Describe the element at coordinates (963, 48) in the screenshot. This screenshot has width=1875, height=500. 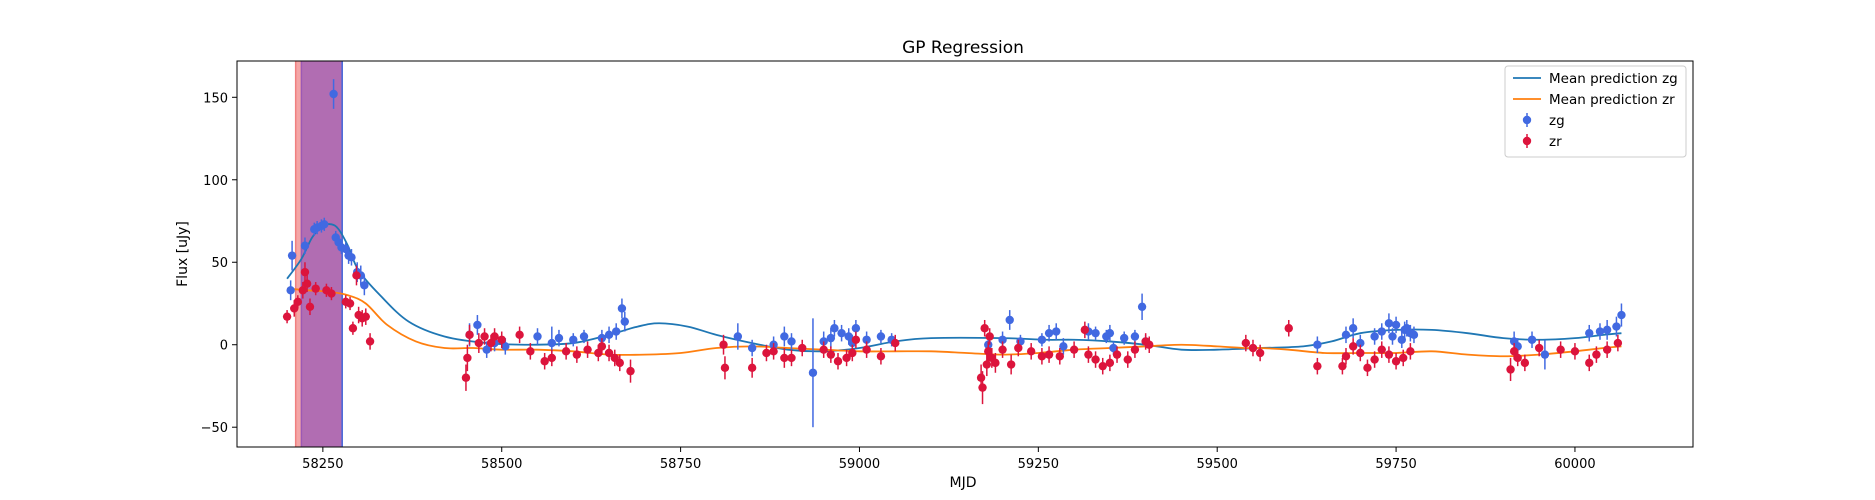
I see `chart-title: GP Regression` at that location.